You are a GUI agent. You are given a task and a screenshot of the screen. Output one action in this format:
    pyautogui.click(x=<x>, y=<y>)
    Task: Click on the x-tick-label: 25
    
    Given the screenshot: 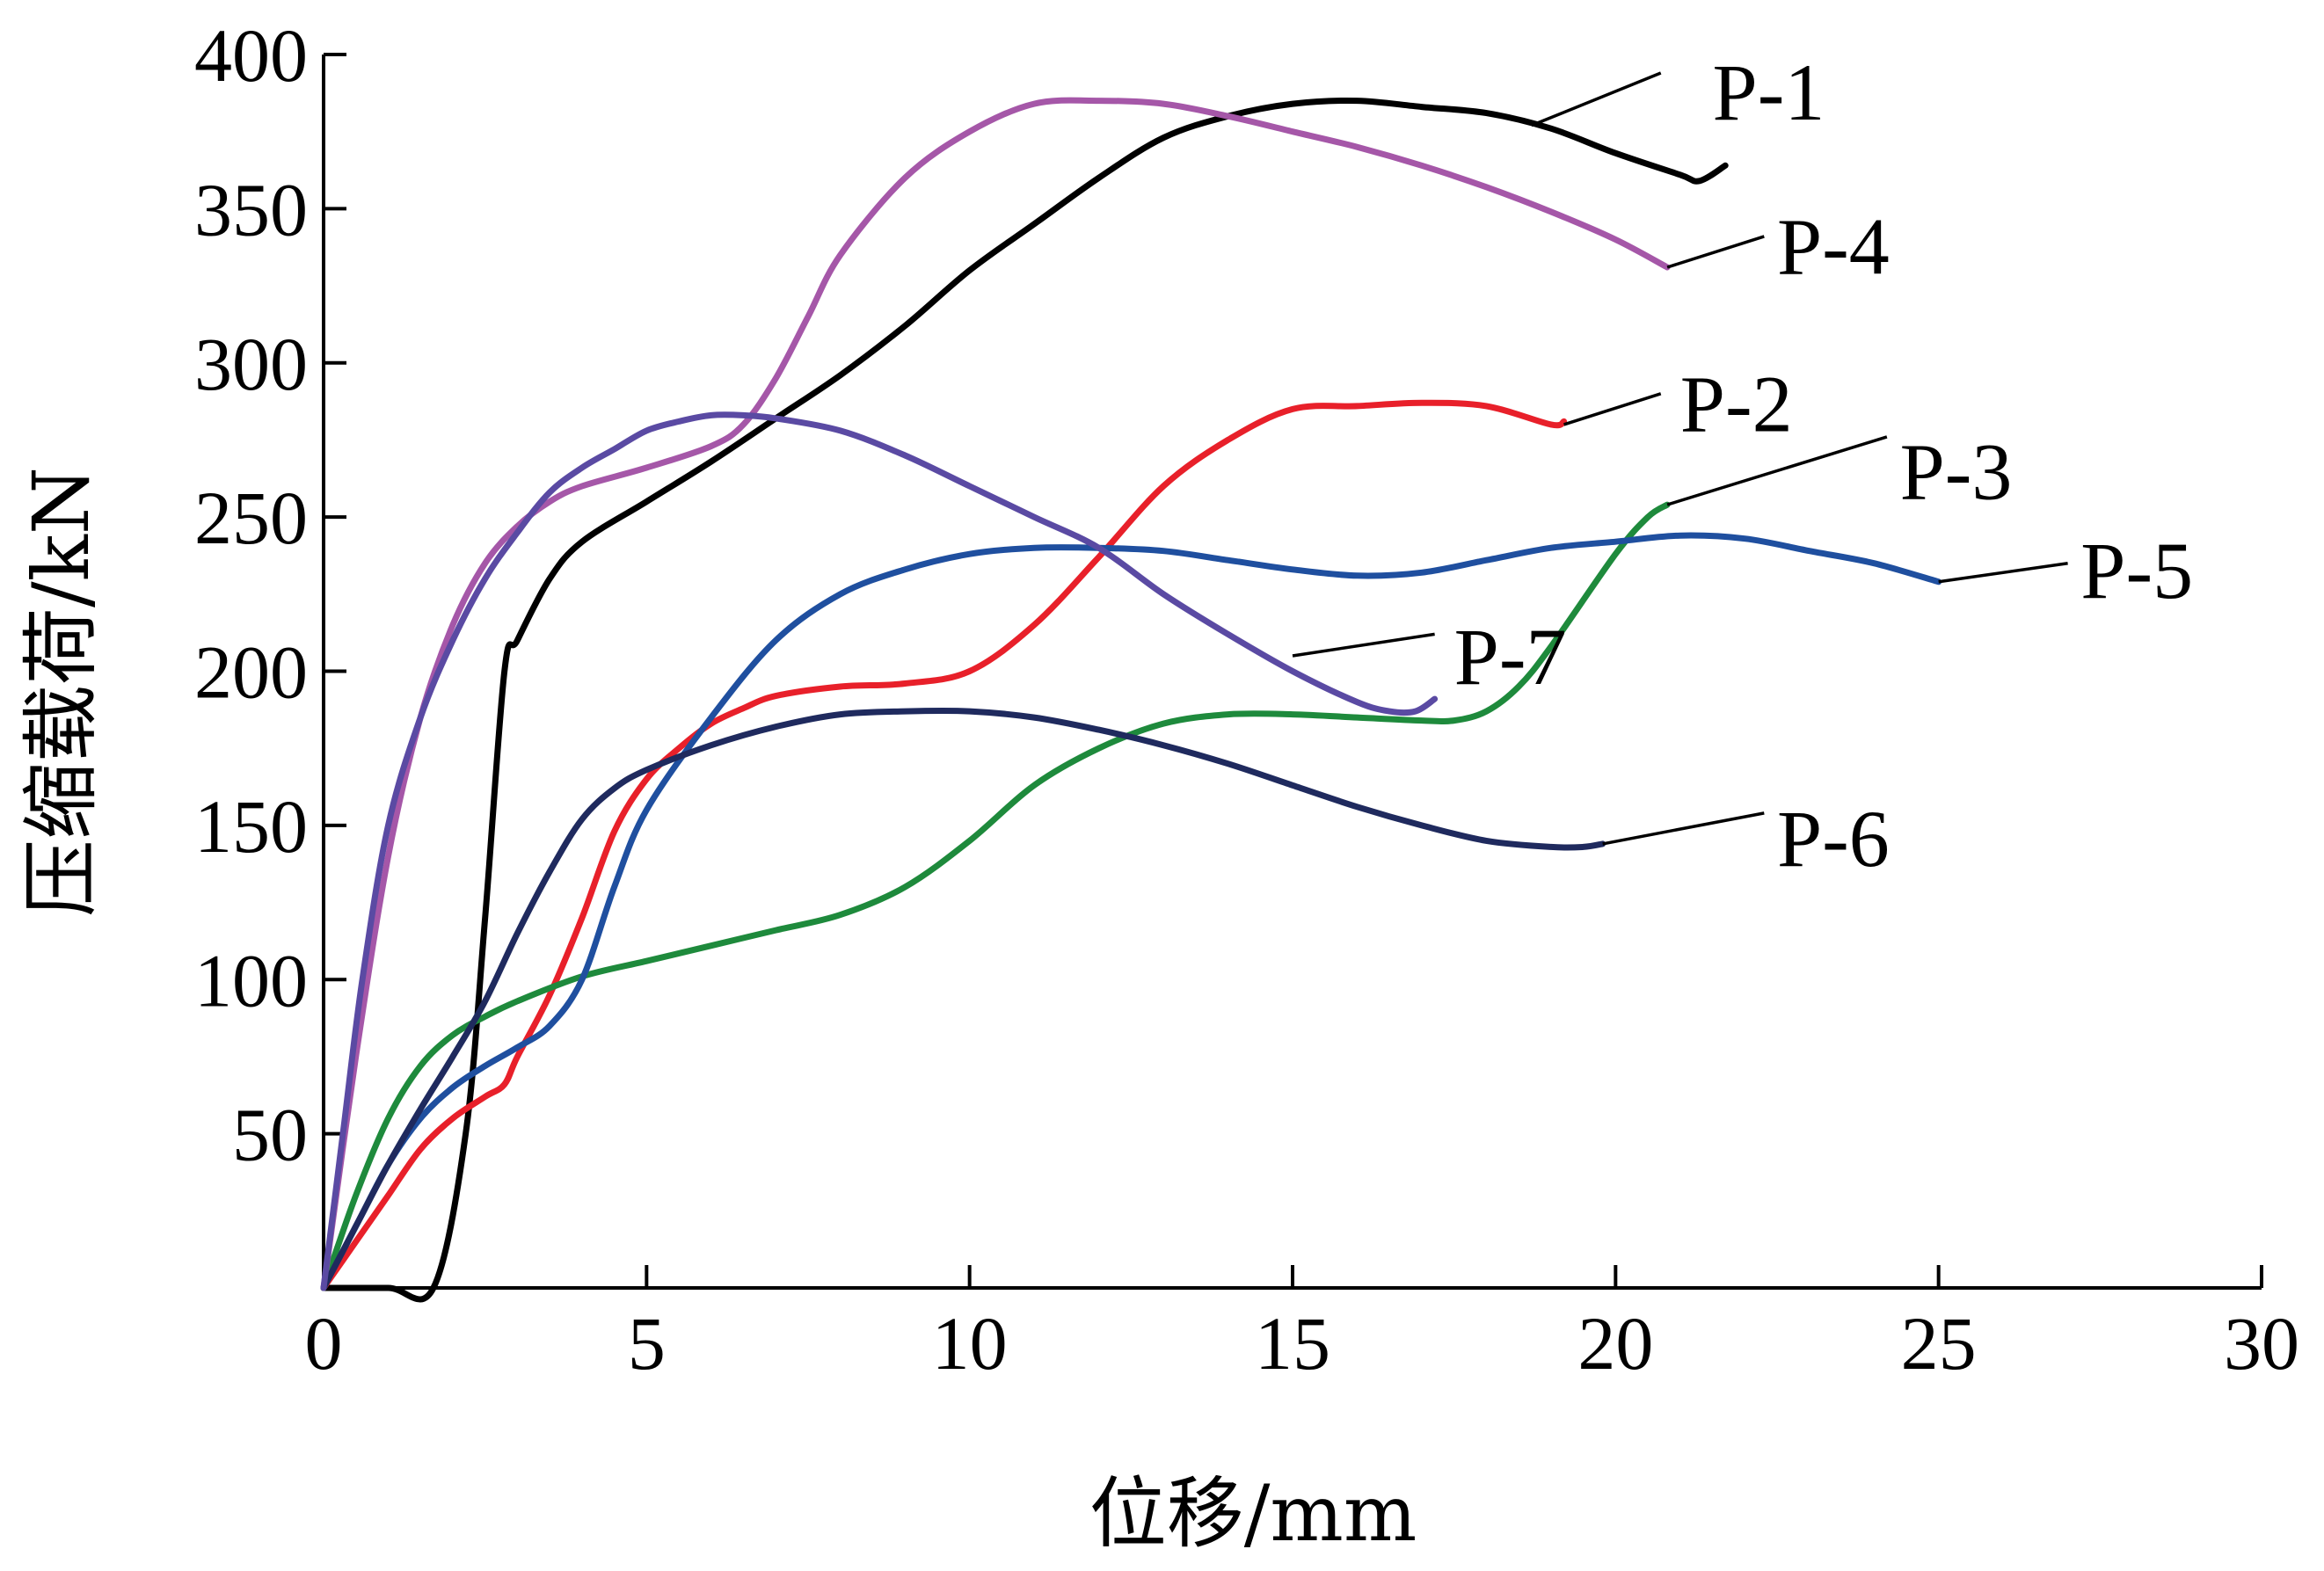 What is the action you would take?
    pyautogui.click(x=1939, y=1343)
    